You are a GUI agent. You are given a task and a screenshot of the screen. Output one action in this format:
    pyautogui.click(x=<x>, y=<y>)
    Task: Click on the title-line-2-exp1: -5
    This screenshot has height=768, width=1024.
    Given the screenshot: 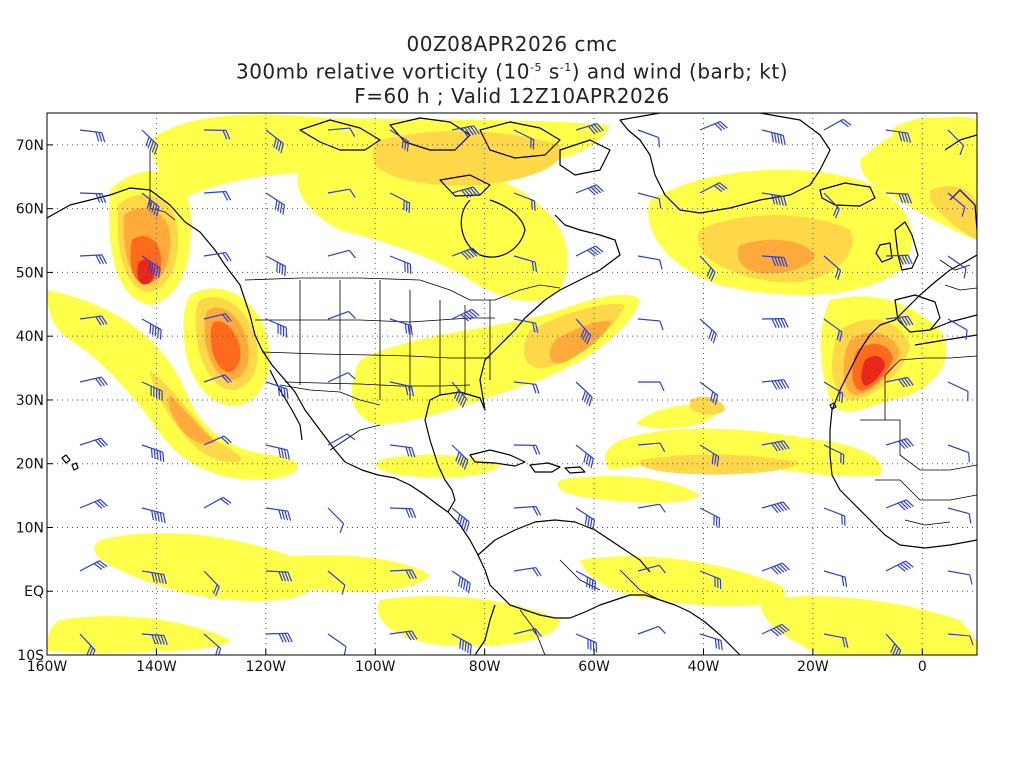 What is the action you would take?
    pyautogui.click(x=536, y=67)
    